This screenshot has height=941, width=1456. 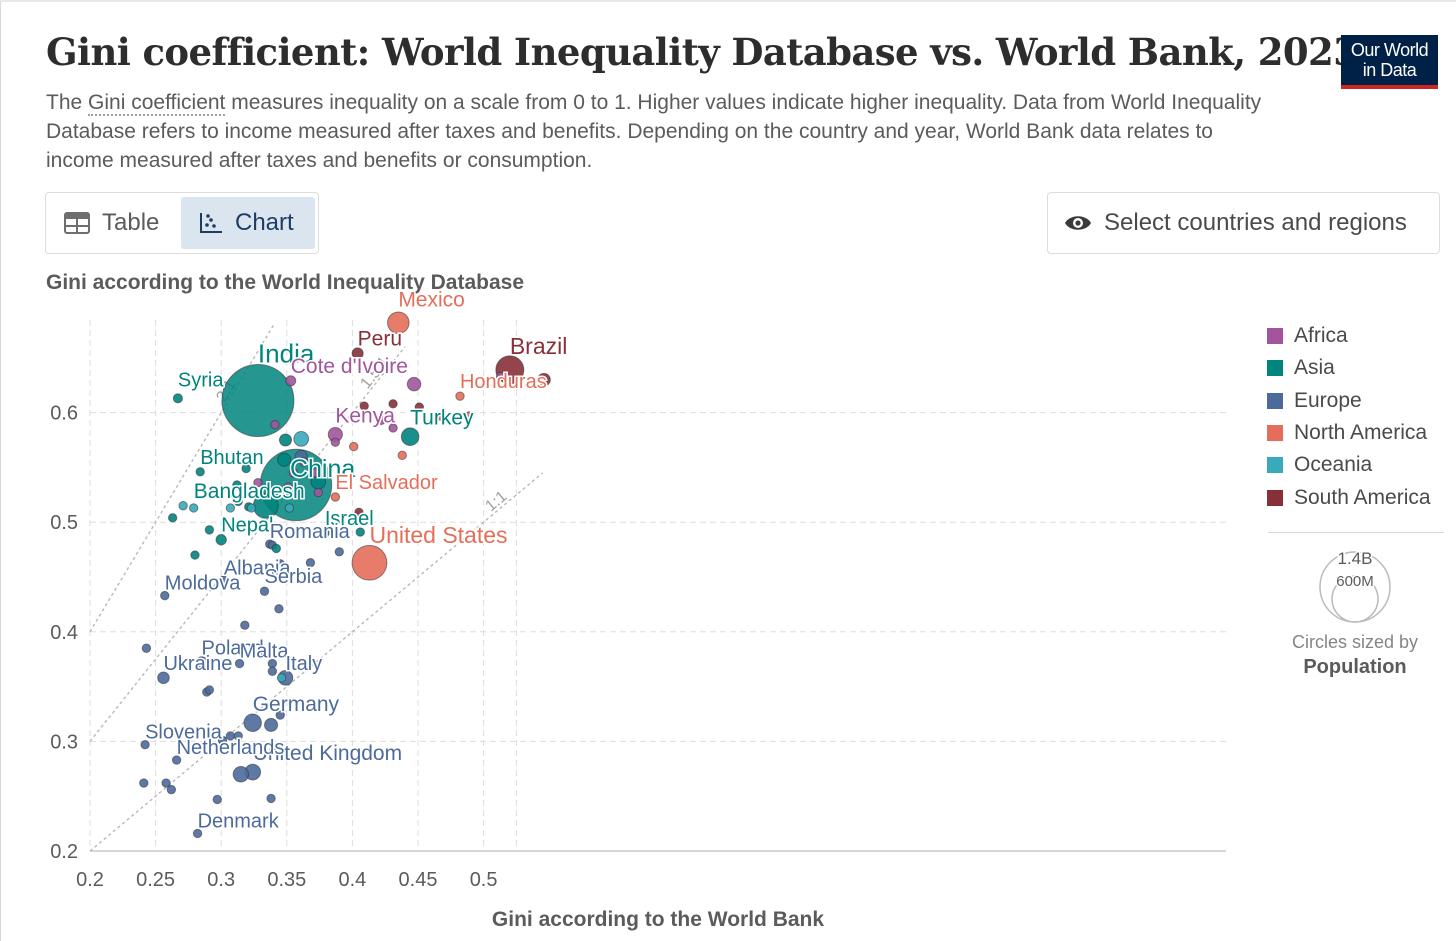 What do you see at coordinates (264, 591) in the screenshot?
I see `point-serbia` at bounding box center [264, 591].